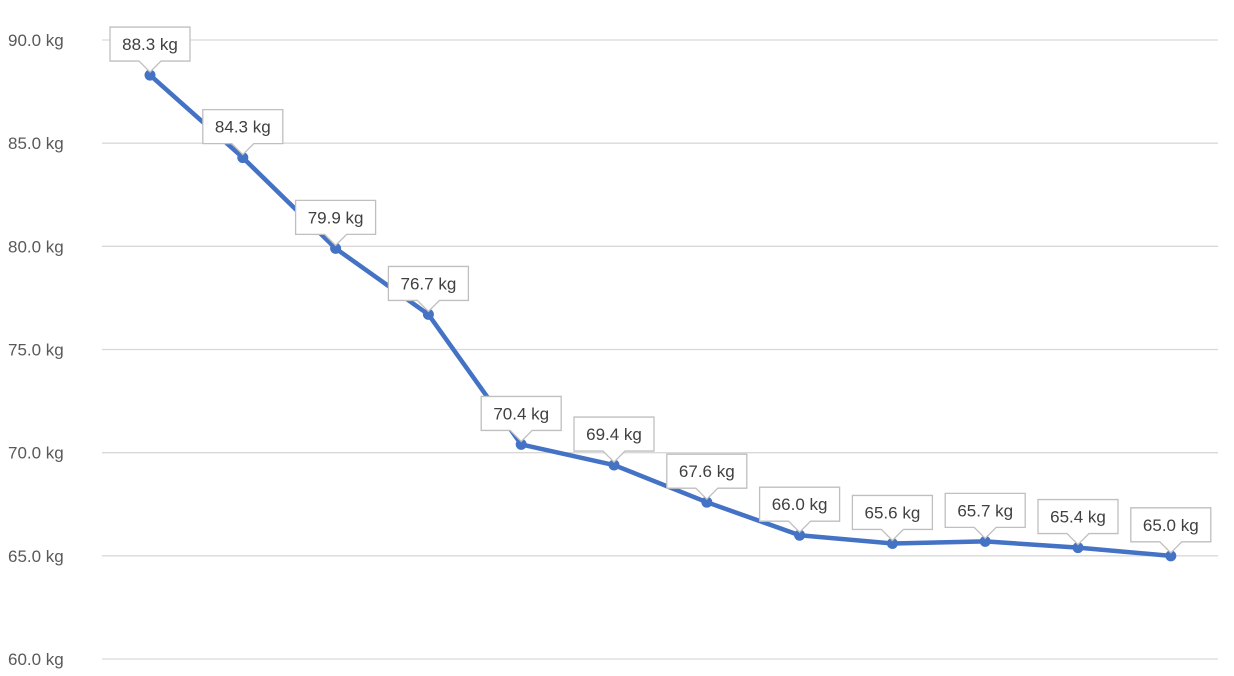 This screenshot has width=1234, height=676. I want to click on y-tick-label: 70.0 kg, so click(36, 453).